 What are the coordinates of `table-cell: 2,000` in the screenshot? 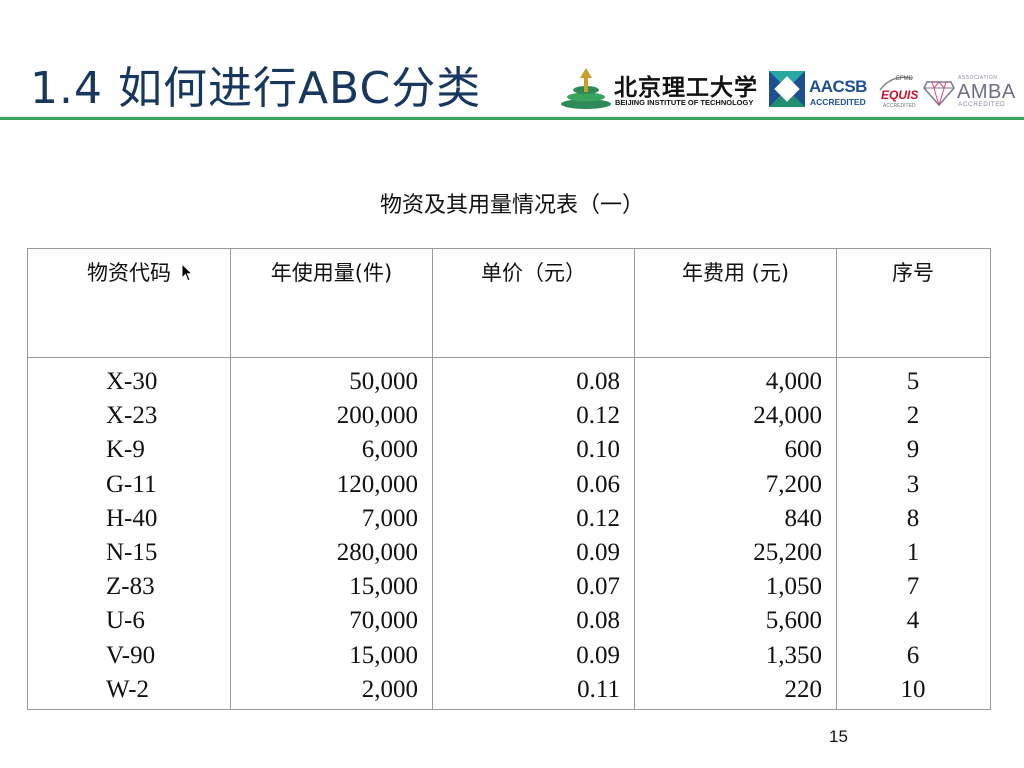 It's located at (389, 689).